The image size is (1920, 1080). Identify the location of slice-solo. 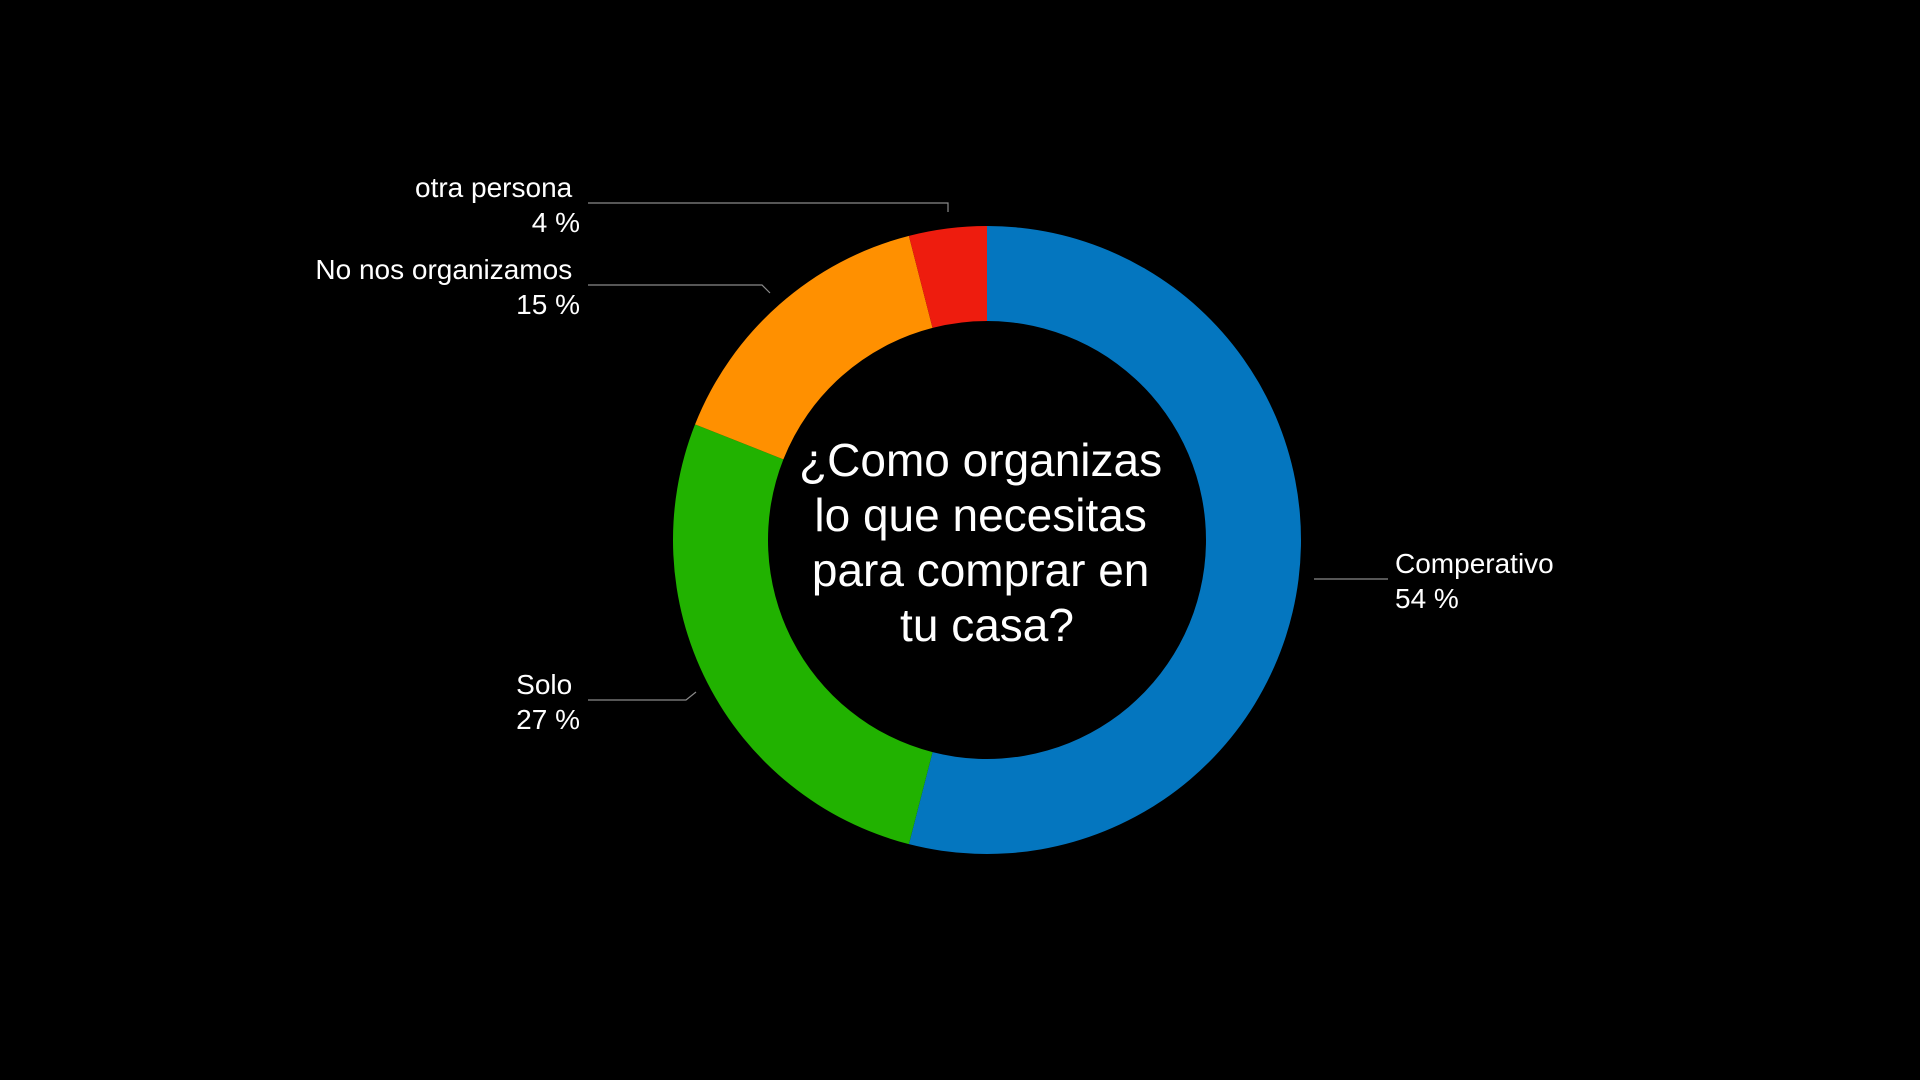
(803, 634).